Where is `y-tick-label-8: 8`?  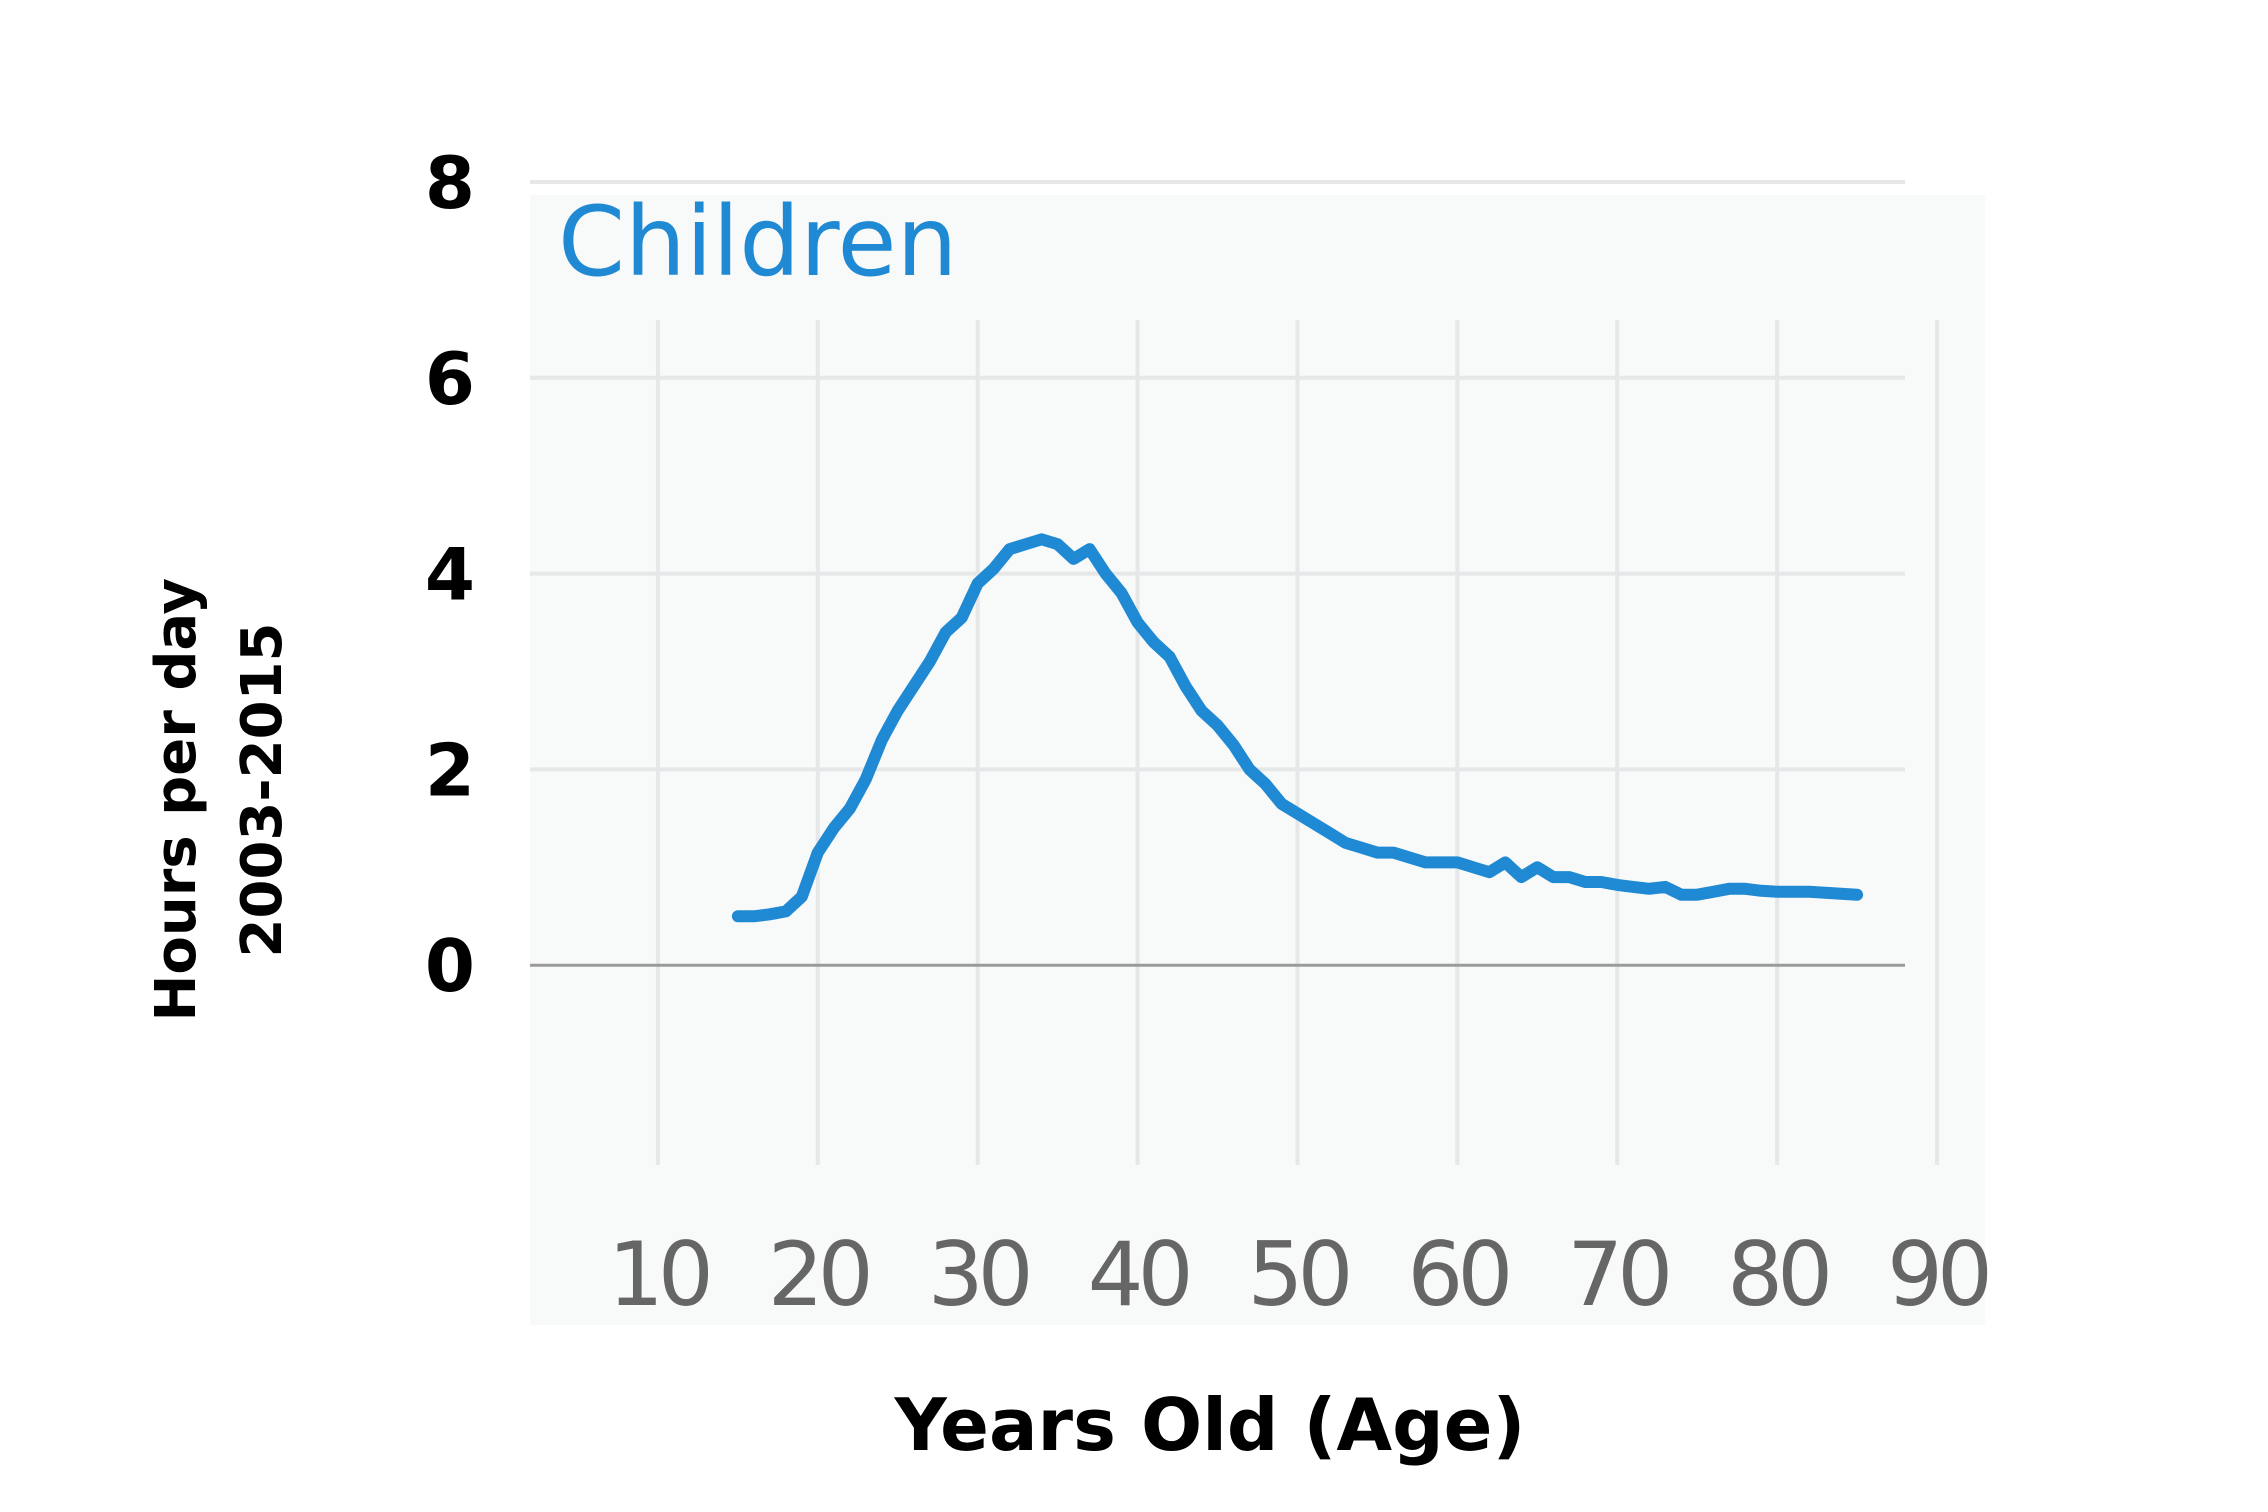 y-tick-label-8: 8 is located at coordinates (450, 183).